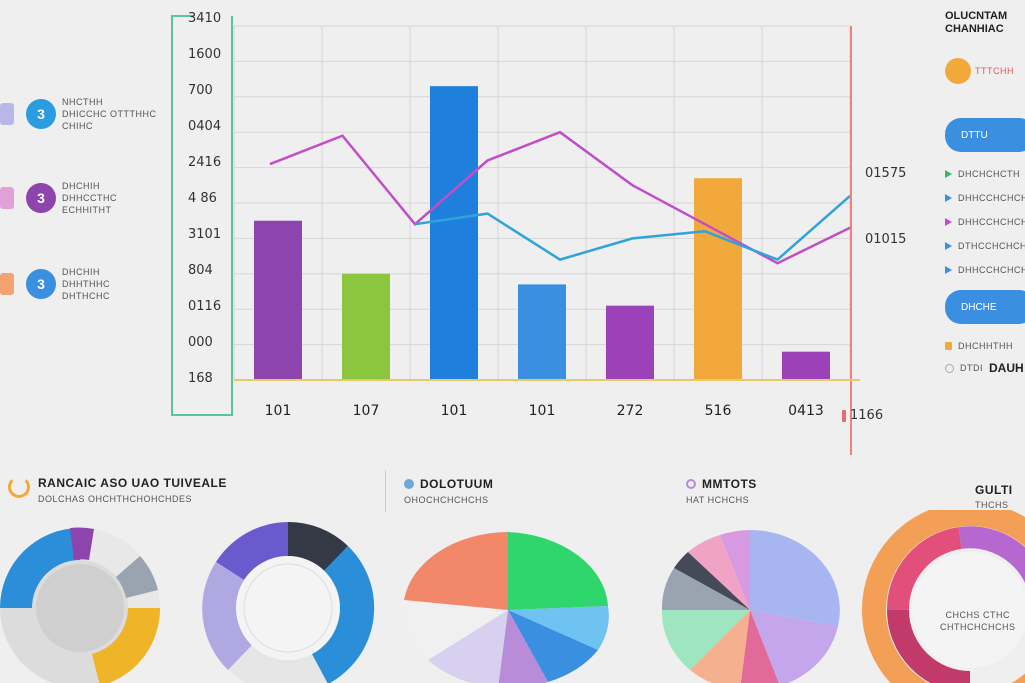 This screenshot has width=1025, height=683. I want to click on panel-list-item: DHCHCHCTH, so click(985, 174).